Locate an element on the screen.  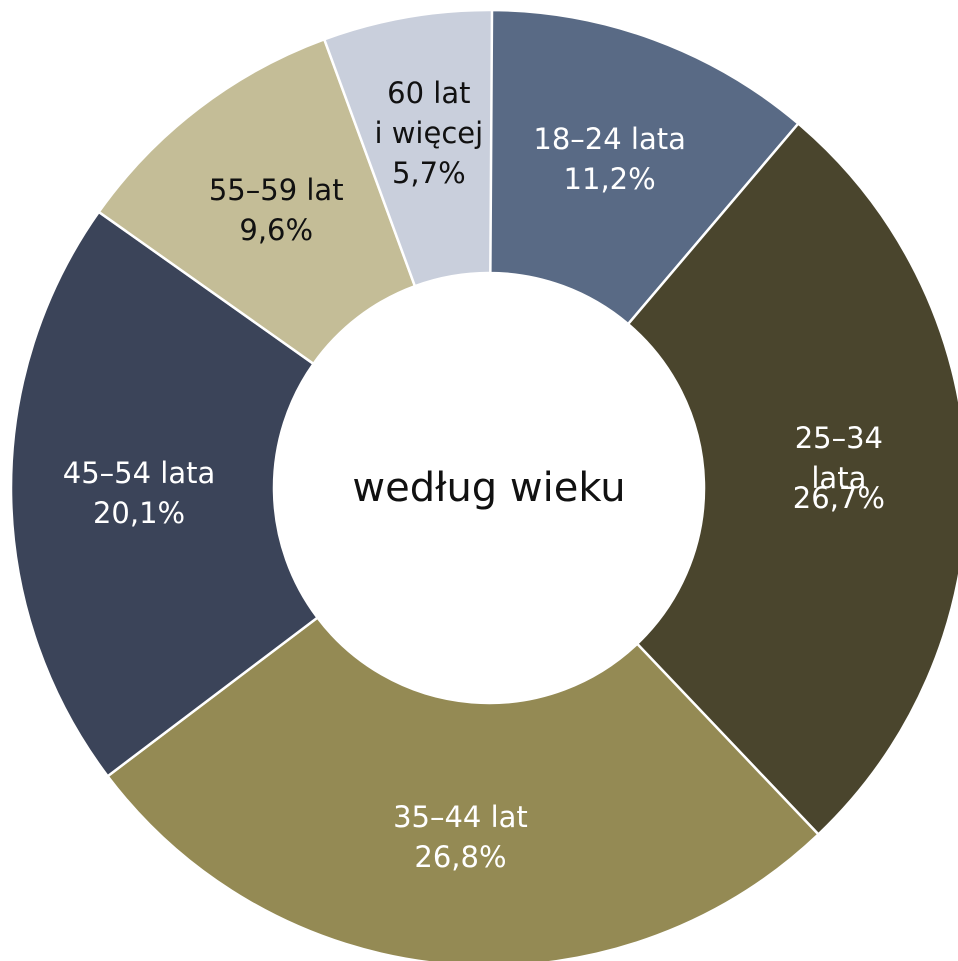
segment-label: 35–44 lat is located at coordinates (460, 816).